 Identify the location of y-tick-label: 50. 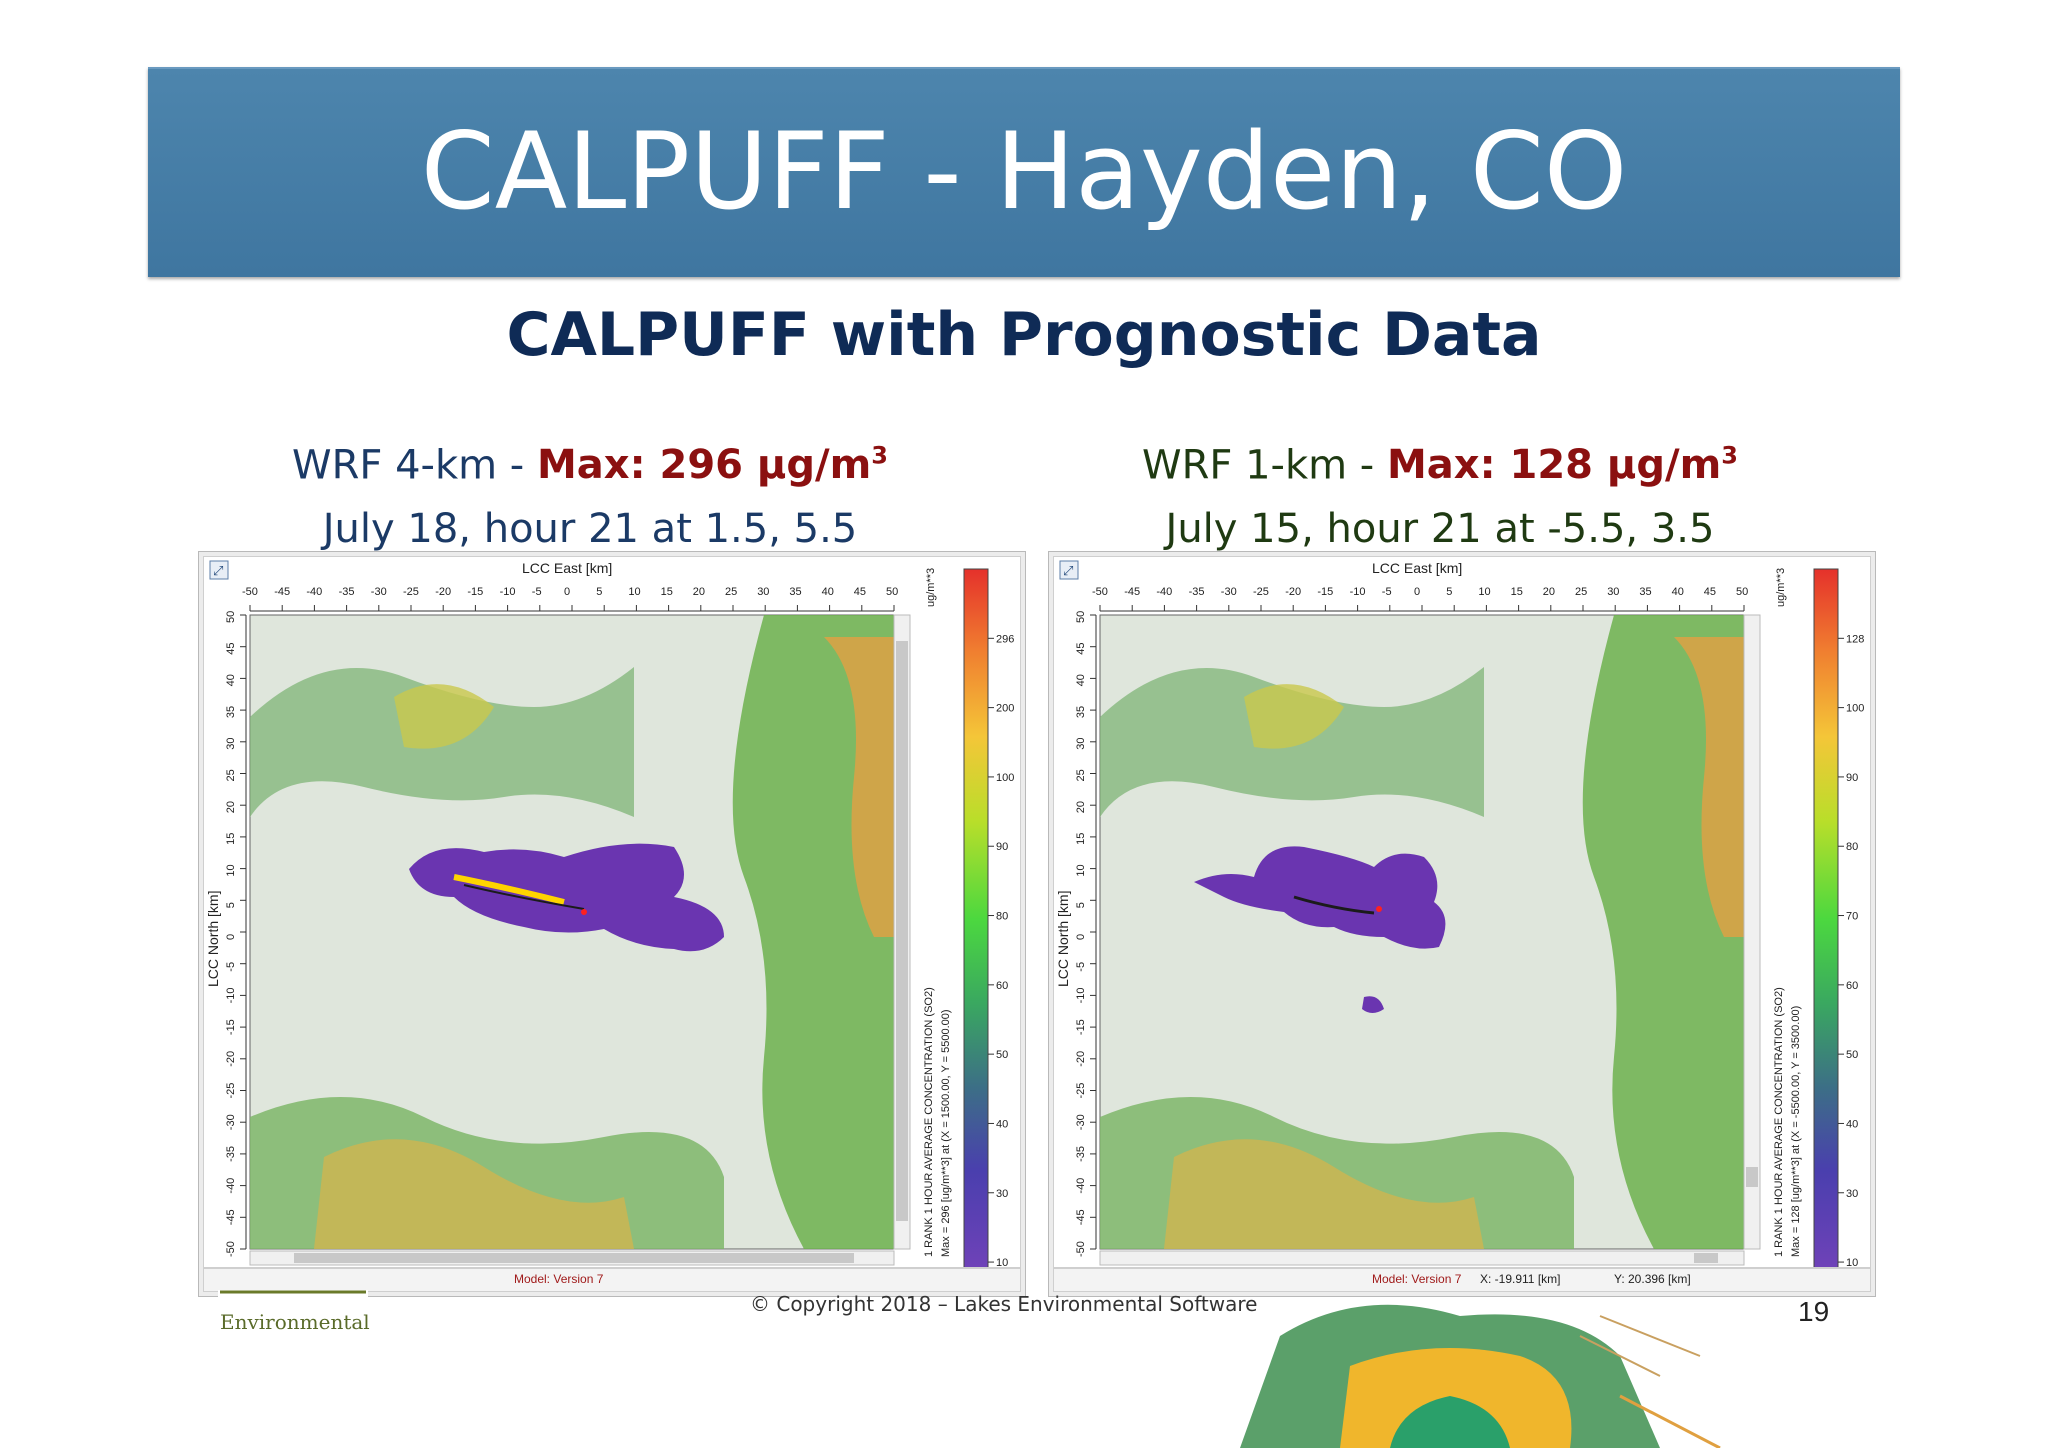
(1081, 617).